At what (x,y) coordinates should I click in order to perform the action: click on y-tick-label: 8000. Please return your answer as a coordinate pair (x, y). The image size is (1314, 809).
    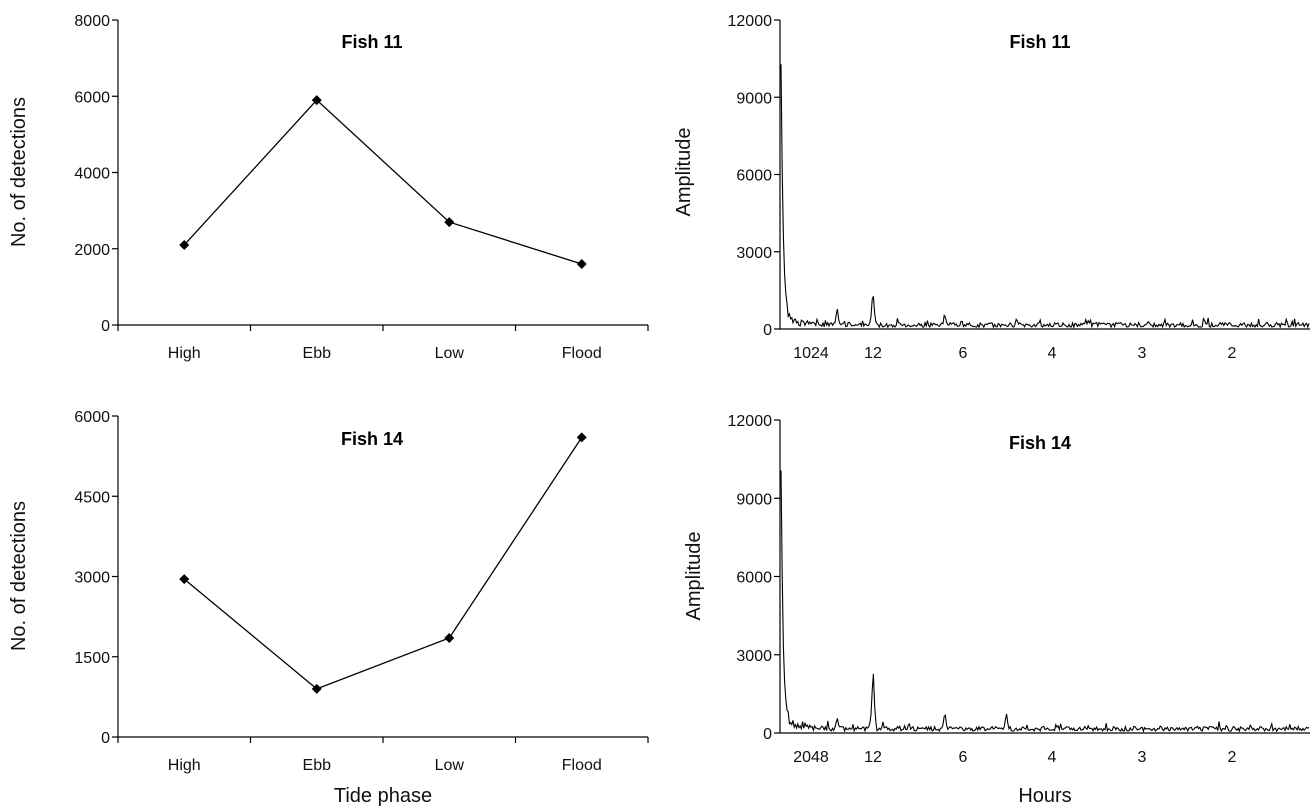
    Looking at the image, I should click on (92, 21).